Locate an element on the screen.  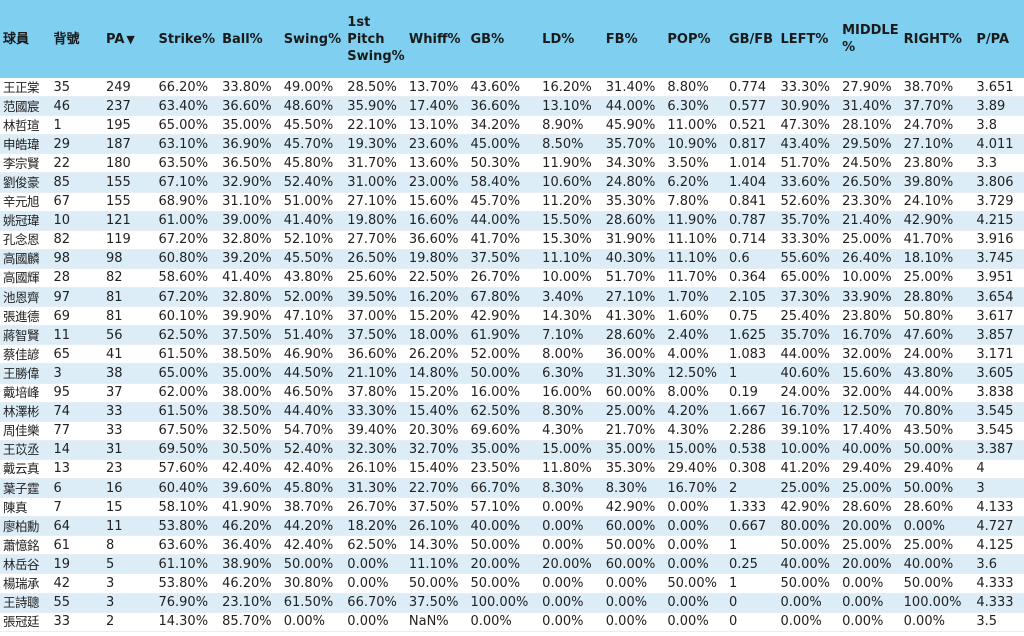
column-header-gb-fb: GB/FB is located at coordinates (751, 39).